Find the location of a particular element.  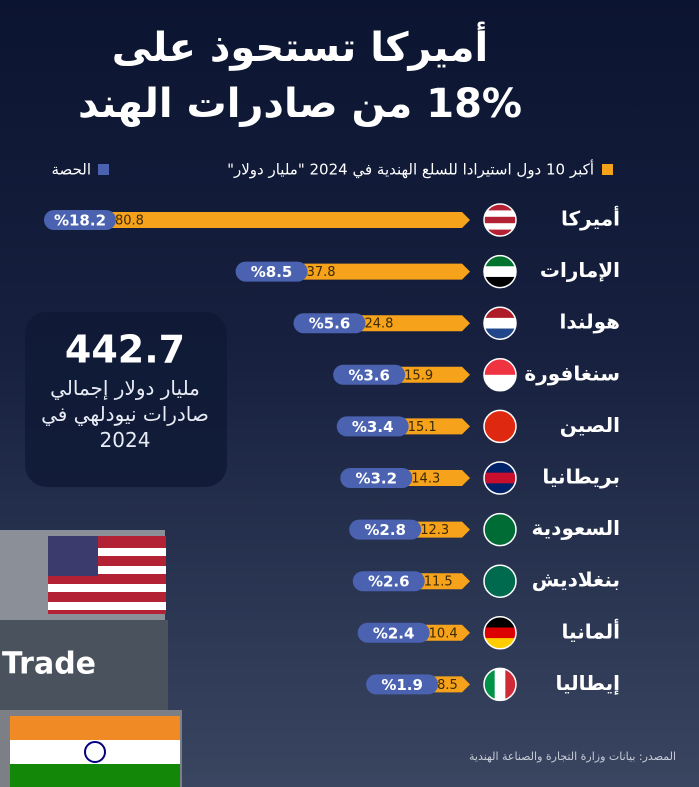

share-label: %2.6 is located at coordinates (389, 582).